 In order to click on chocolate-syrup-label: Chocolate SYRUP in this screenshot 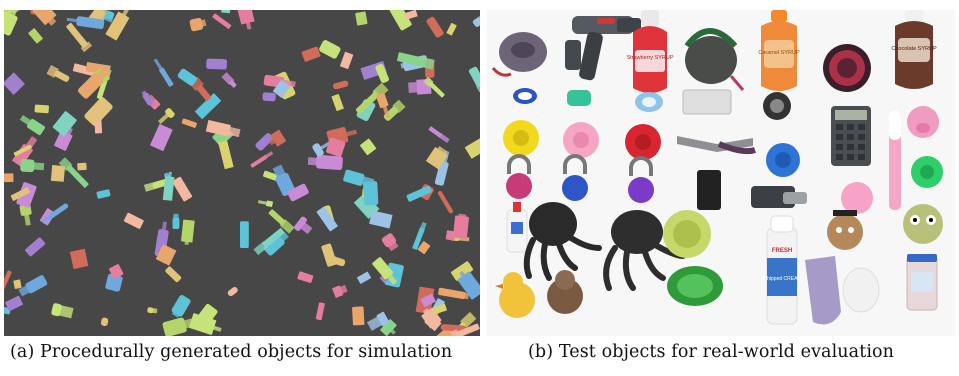, I will do `click(914, 49)`.